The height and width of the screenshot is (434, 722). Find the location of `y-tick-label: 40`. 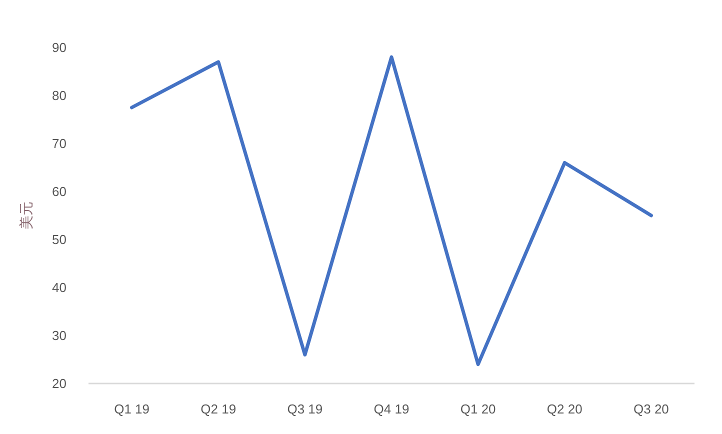

y-tick-label: 40 is located at coordinates (59, 287).